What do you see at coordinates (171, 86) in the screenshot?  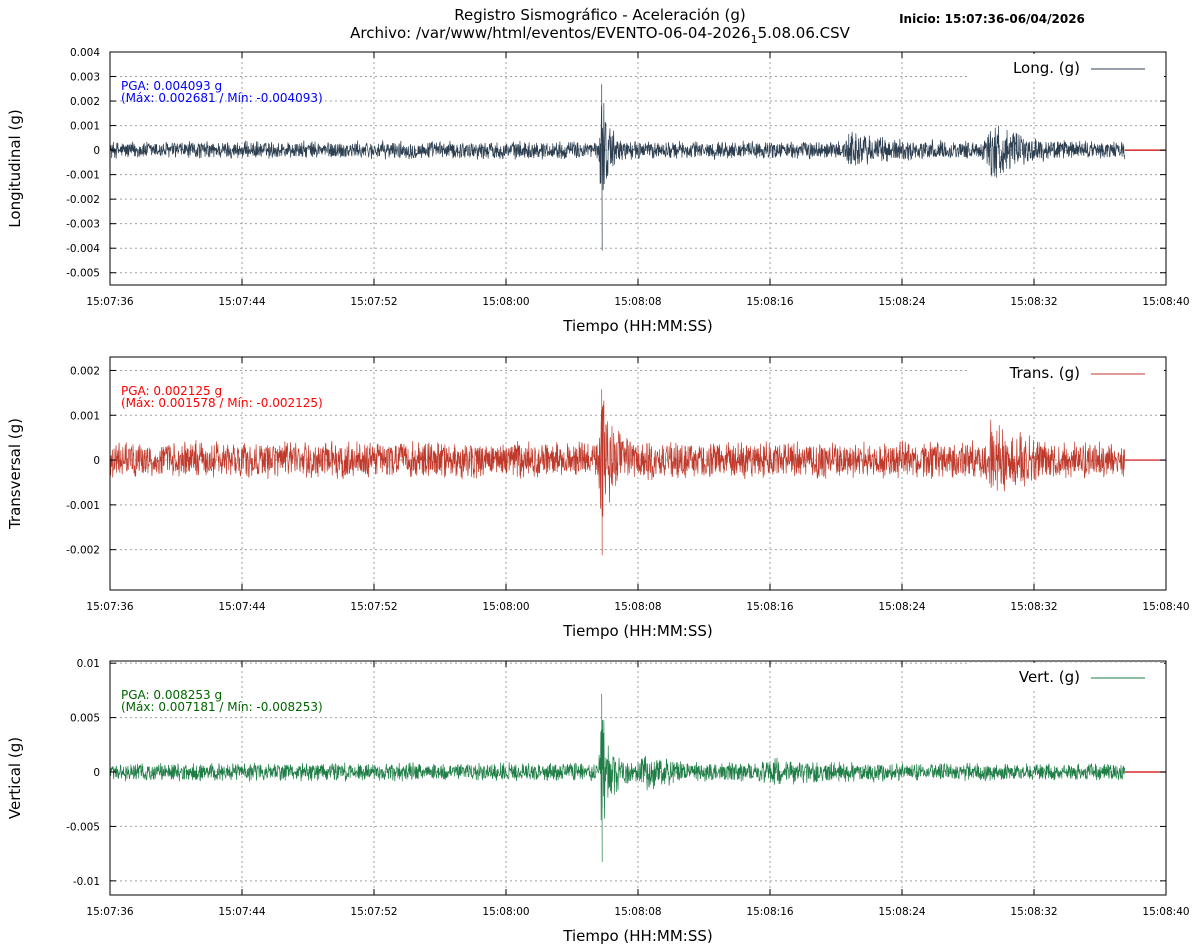 I see `pga-annotation: PGA: 0.004093 g` at bounding box center [171, 86].